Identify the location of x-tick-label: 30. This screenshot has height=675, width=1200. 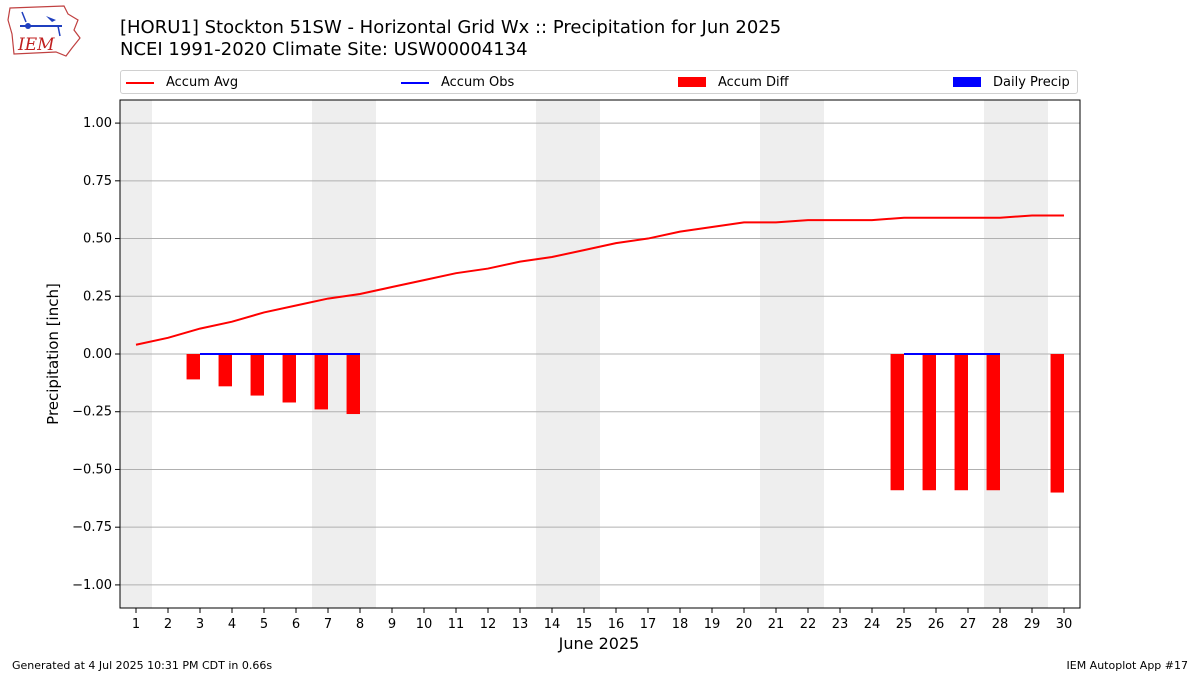
(1064, 624).